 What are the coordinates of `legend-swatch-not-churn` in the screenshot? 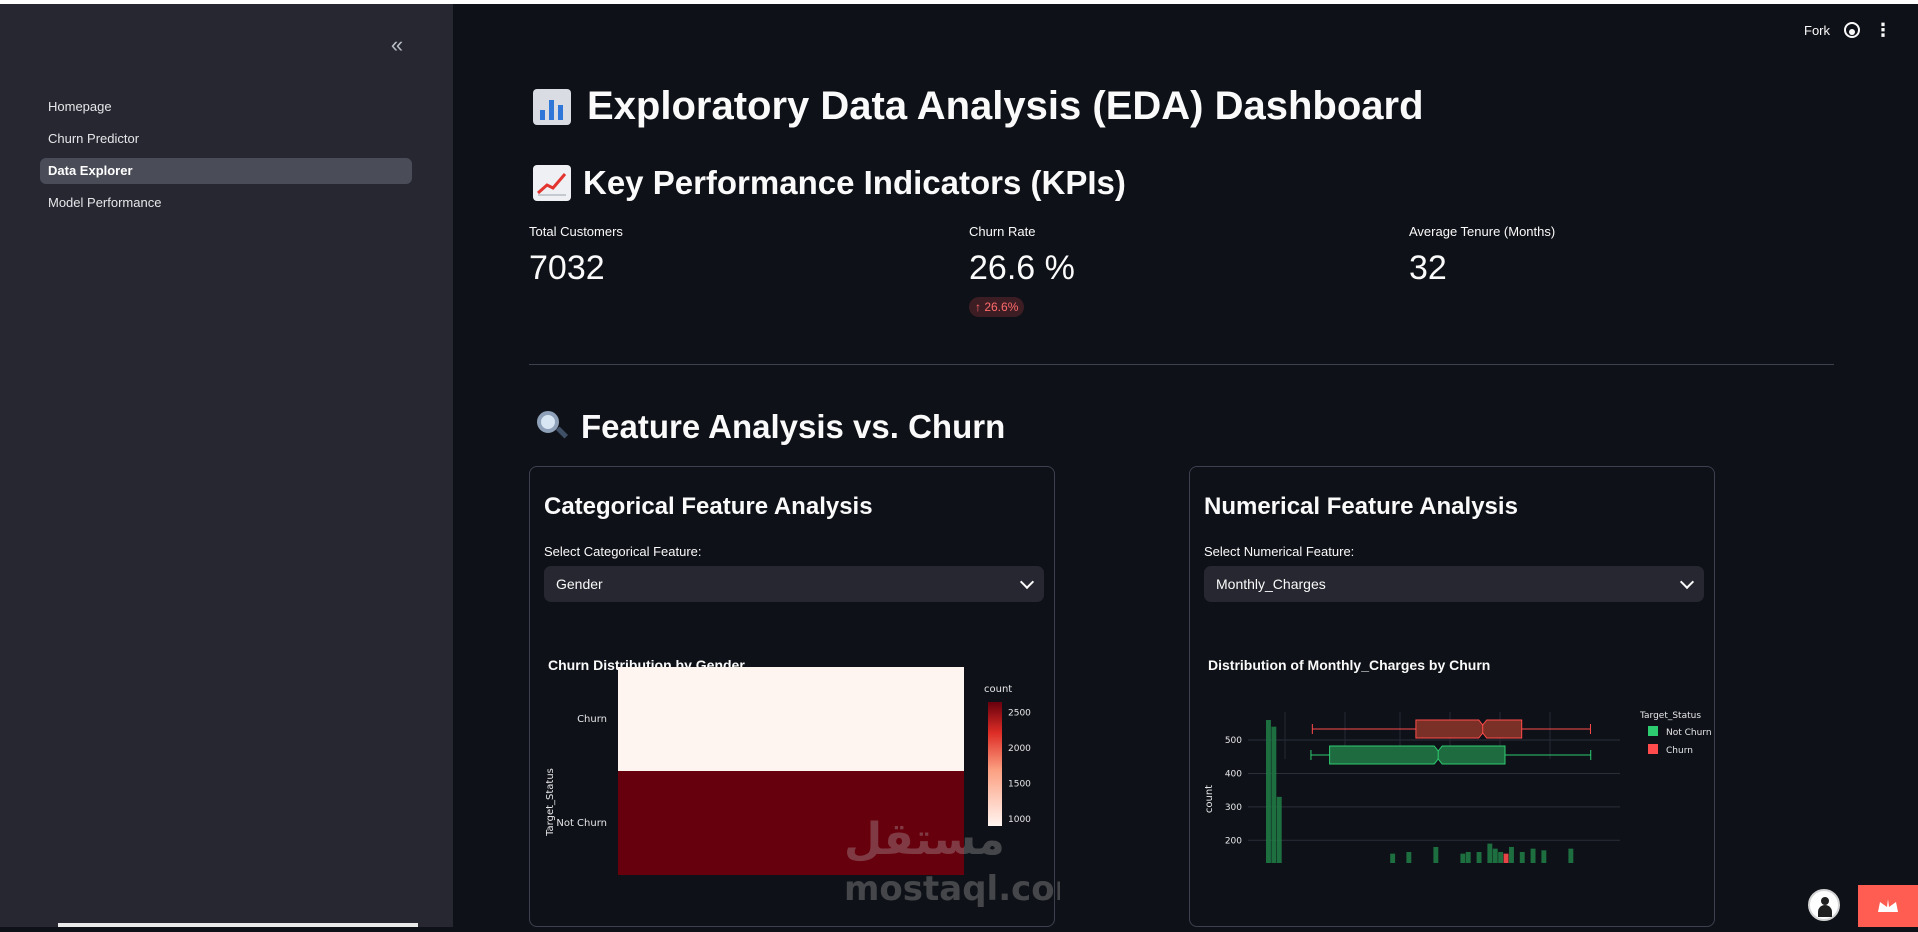 It's located at (1653, 731).